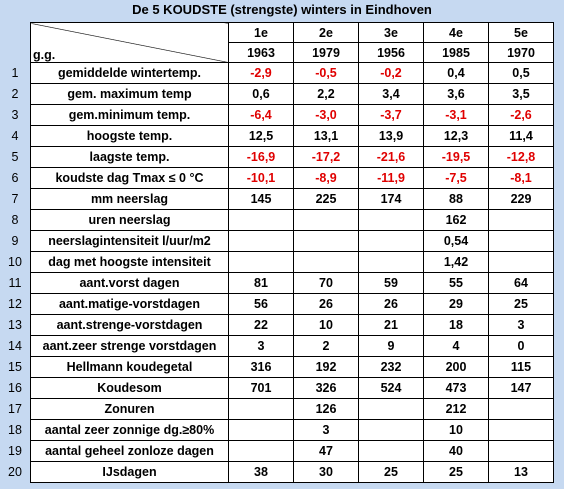 The width and height of the screenshot is (564, 489). I want to click on value-cell: 212, so click(456, 409).